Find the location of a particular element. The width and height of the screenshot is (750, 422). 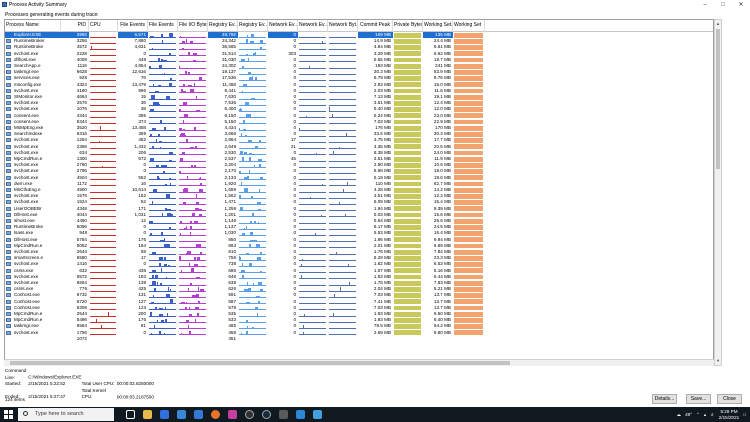

table-row: MpCmdRun.e 1300 672 2,537 45 3.51 MB 11.9 MB is located at coordinates (359, 159).